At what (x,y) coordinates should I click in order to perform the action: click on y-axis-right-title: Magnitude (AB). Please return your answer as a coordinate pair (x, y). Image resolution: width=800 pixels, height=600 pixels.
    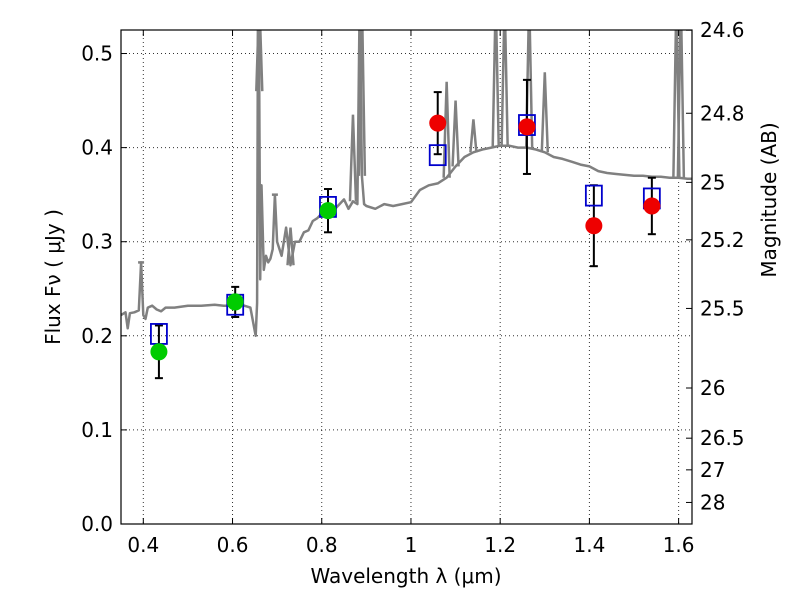
    Looking at the image, I should click on (769, 199).